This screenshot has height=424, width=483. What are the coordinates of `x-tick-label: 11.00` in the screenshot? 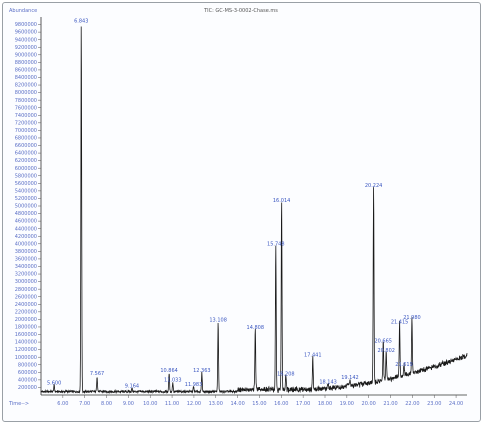 It's located at (172, 404).